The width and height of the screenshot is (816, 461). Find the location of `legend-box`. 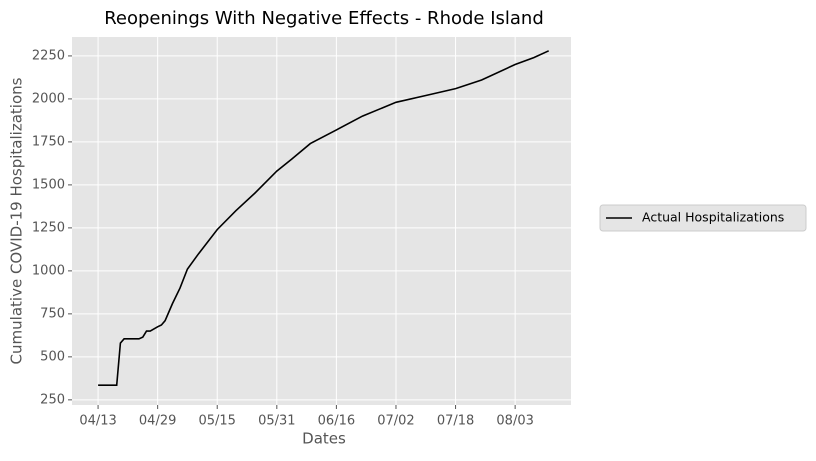

legend-box is located at coordinates (703, 218).